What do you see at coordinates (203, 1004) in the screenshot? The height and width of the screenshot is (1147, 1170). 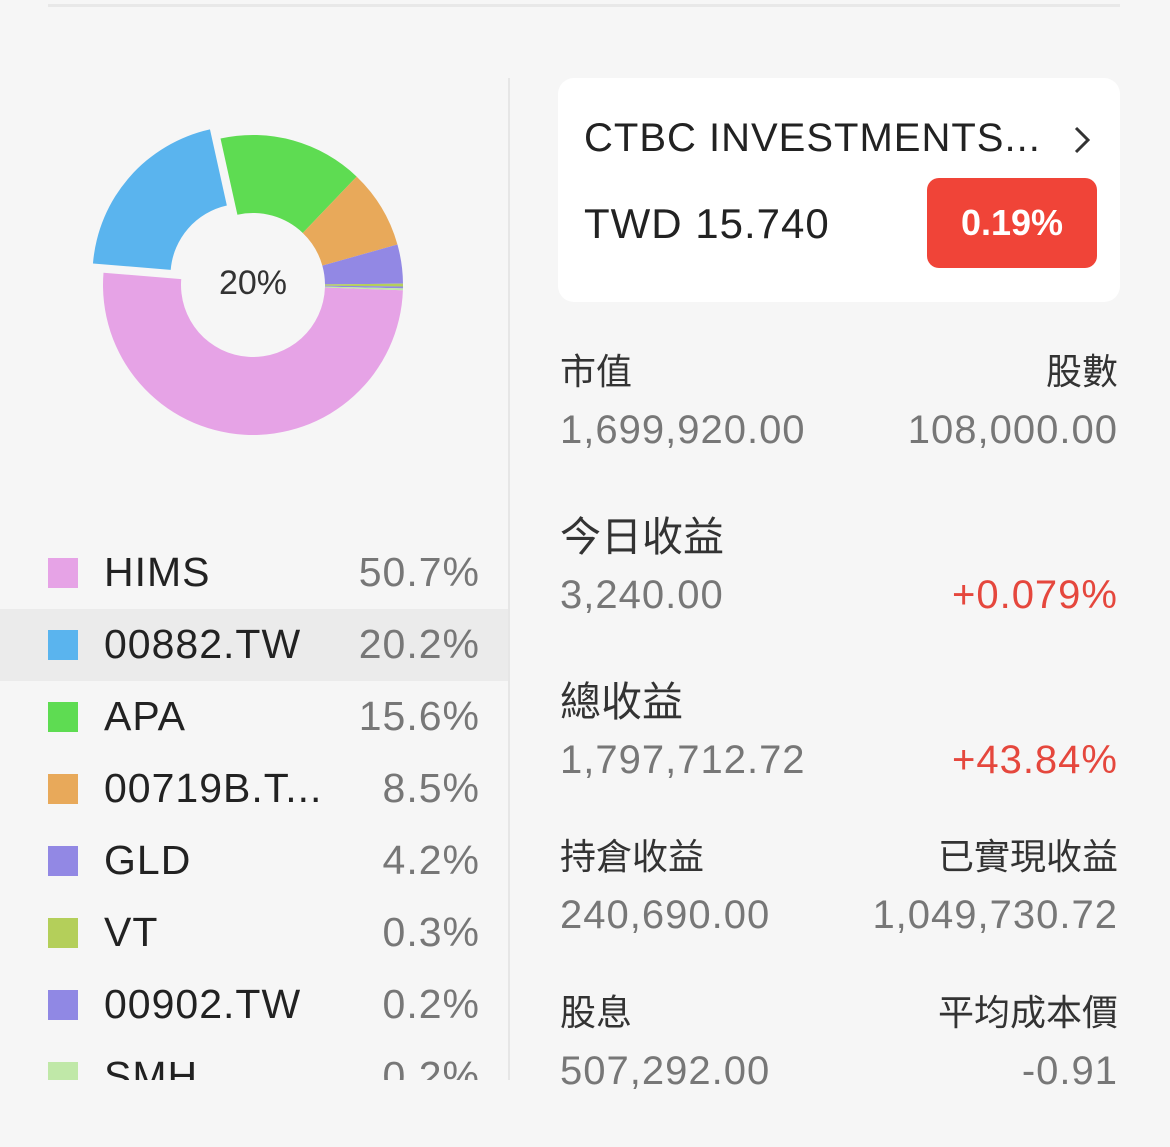 I see `legend-name: 00902.TW` at bounding box center [203, 1004].